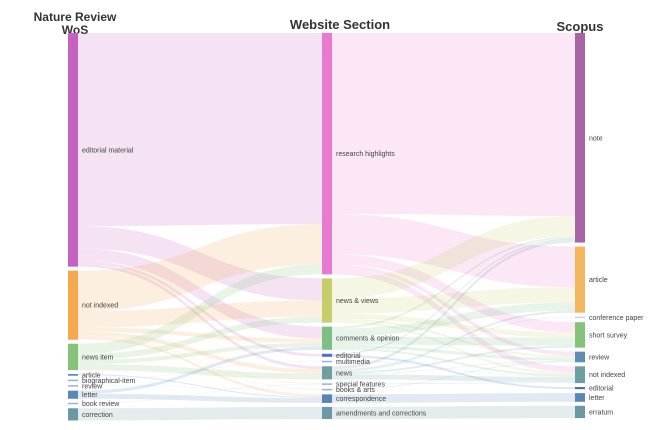 This screenshot has height=430, width=650. What do you see at coordinates (608, 335) in the screenshot?
I see `node-label: short survey` at bounding box center [608, 335].